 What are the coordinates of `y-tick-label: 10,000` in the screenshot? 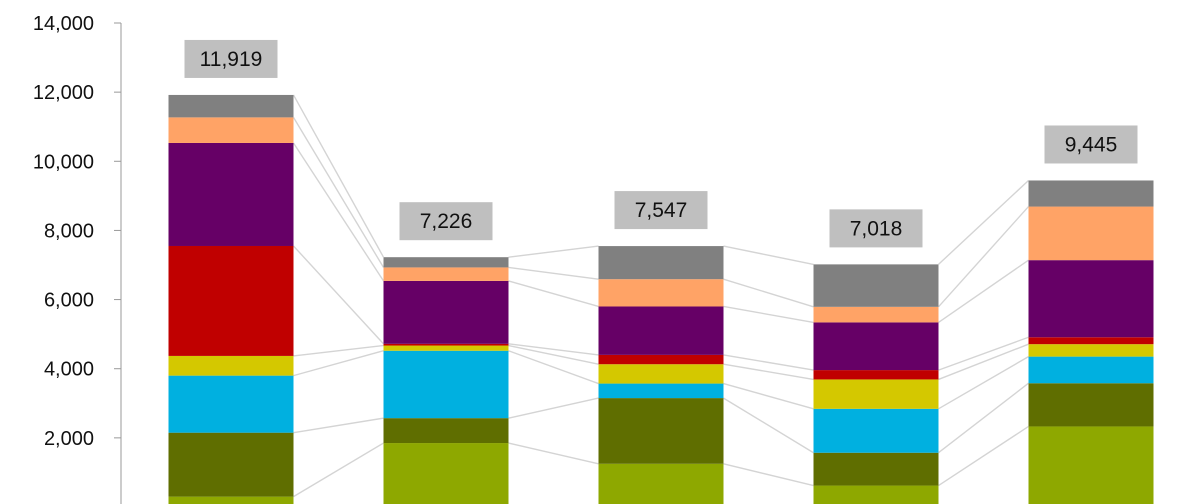 It's located at (63, 162).